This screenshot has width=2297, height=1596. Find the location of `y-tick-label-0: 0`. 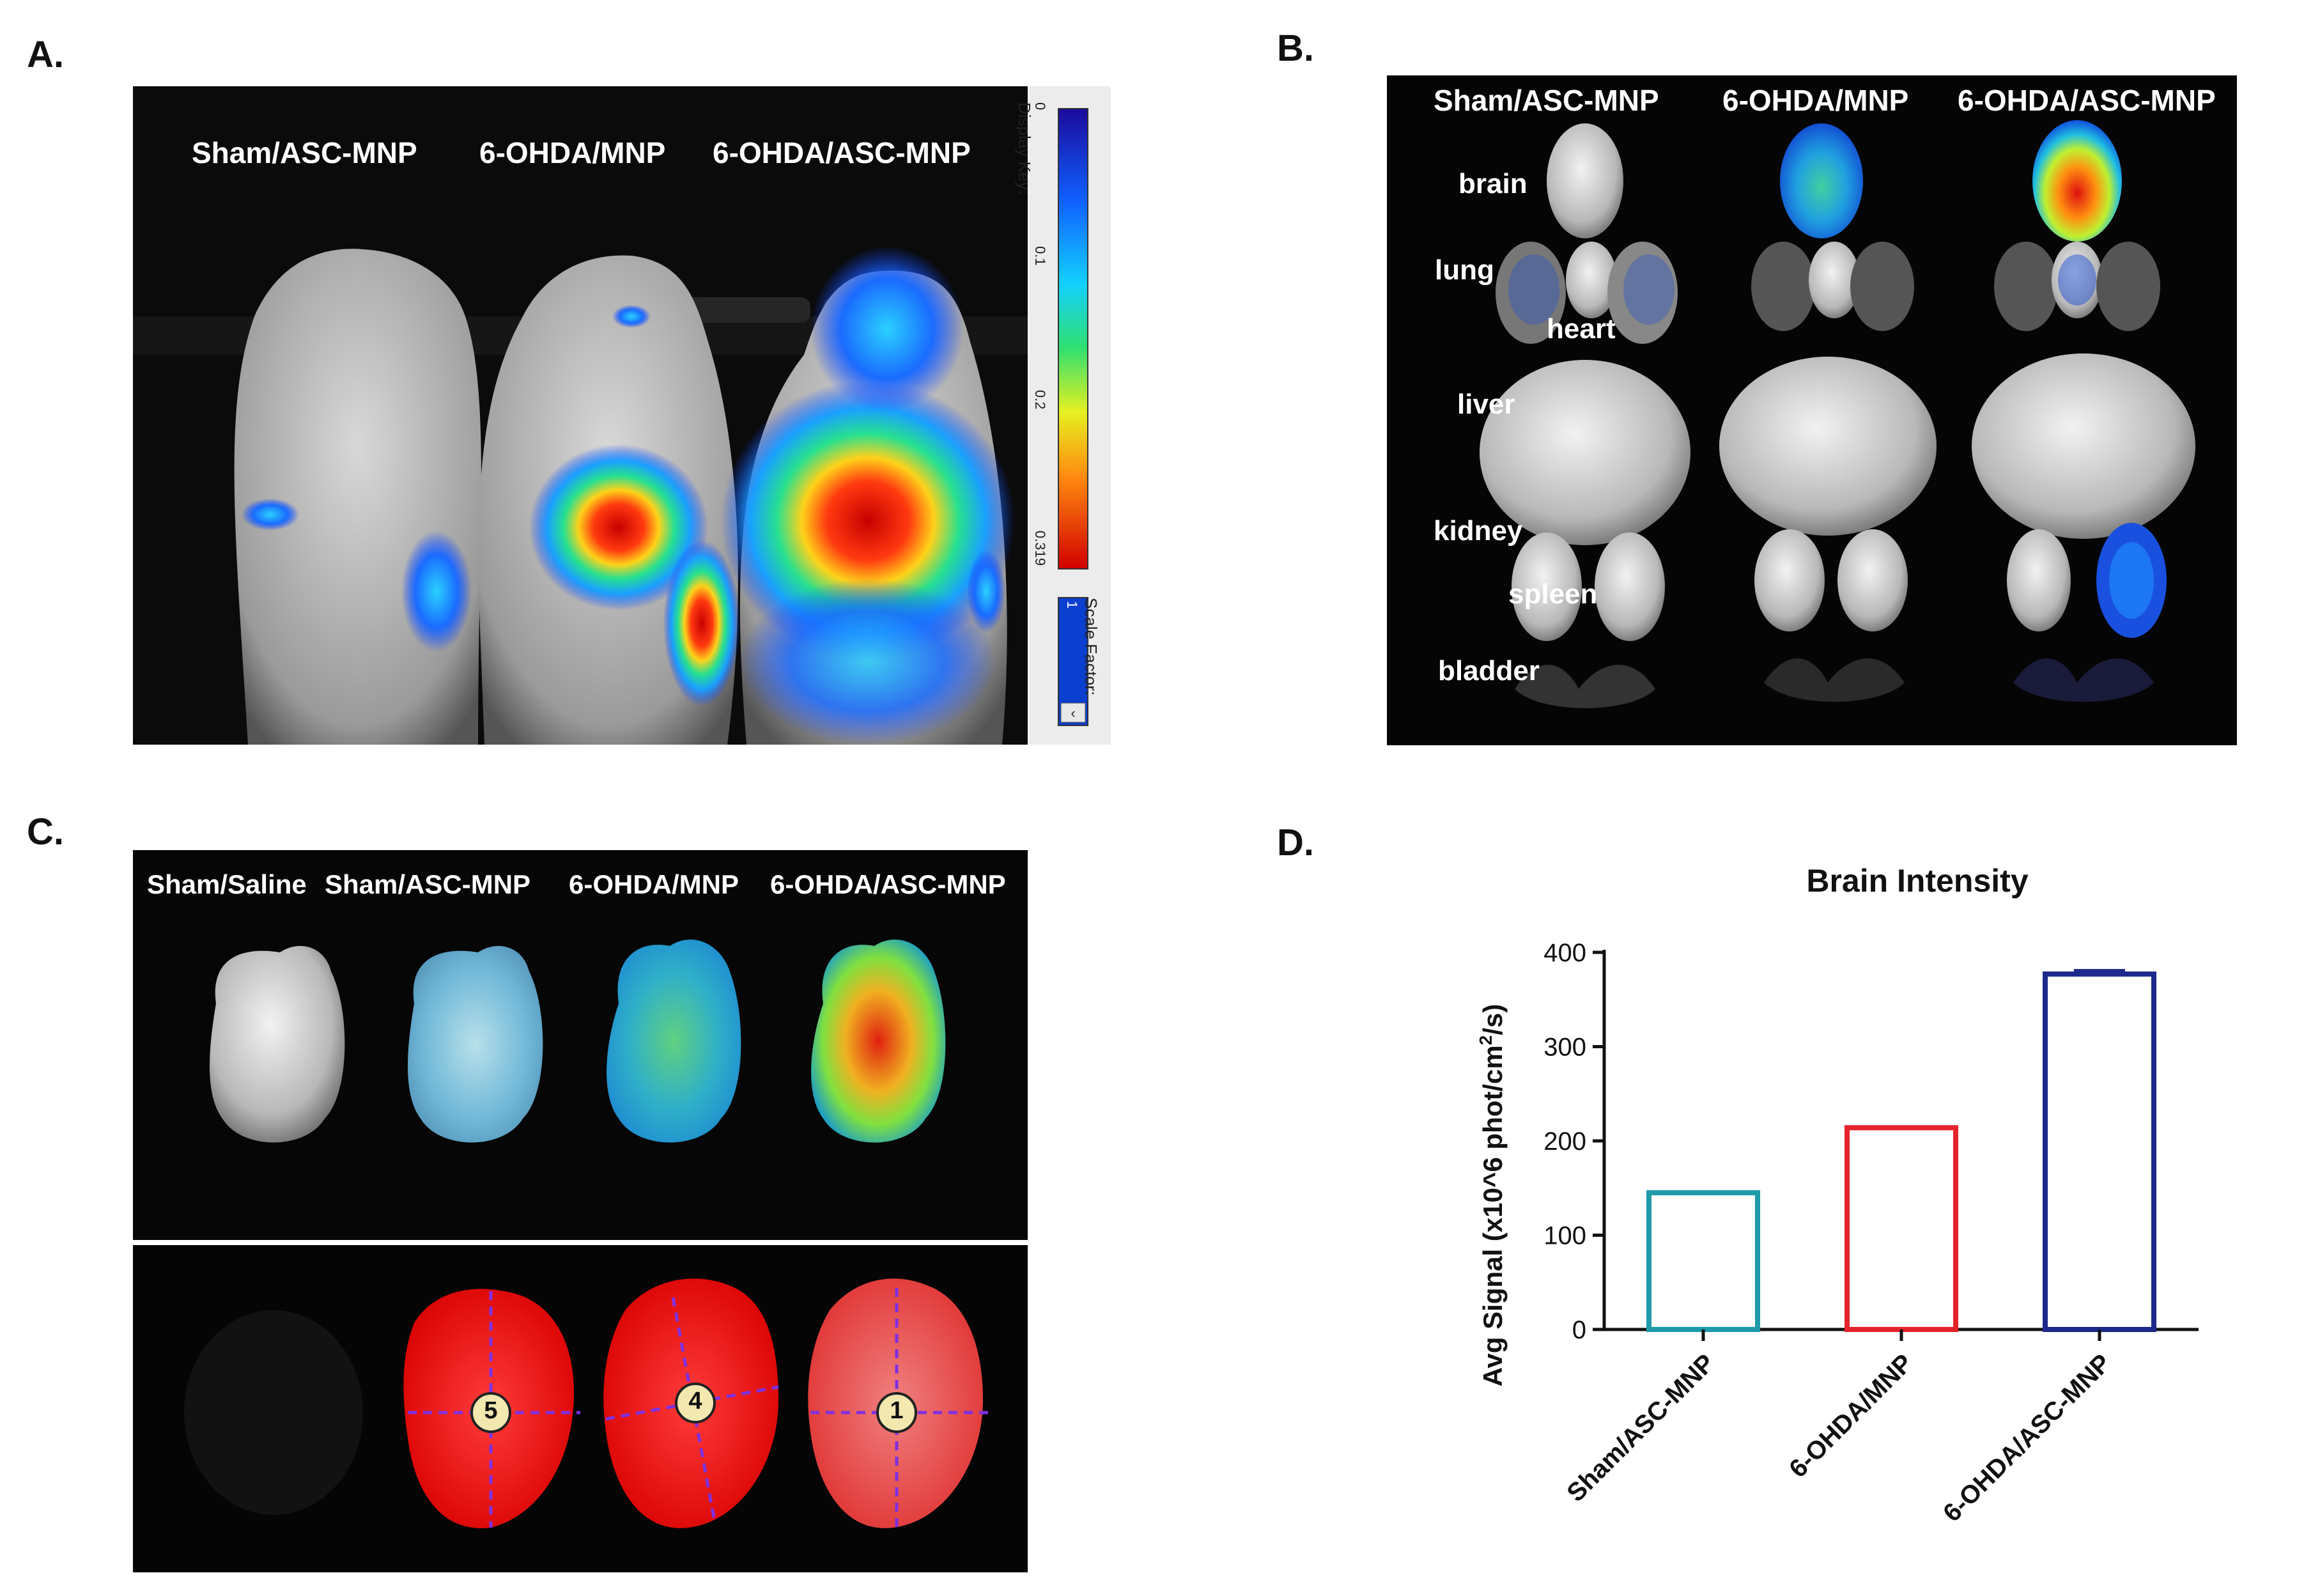

y-tick-label-0: 0 is located at coordinates (1579, 1330).